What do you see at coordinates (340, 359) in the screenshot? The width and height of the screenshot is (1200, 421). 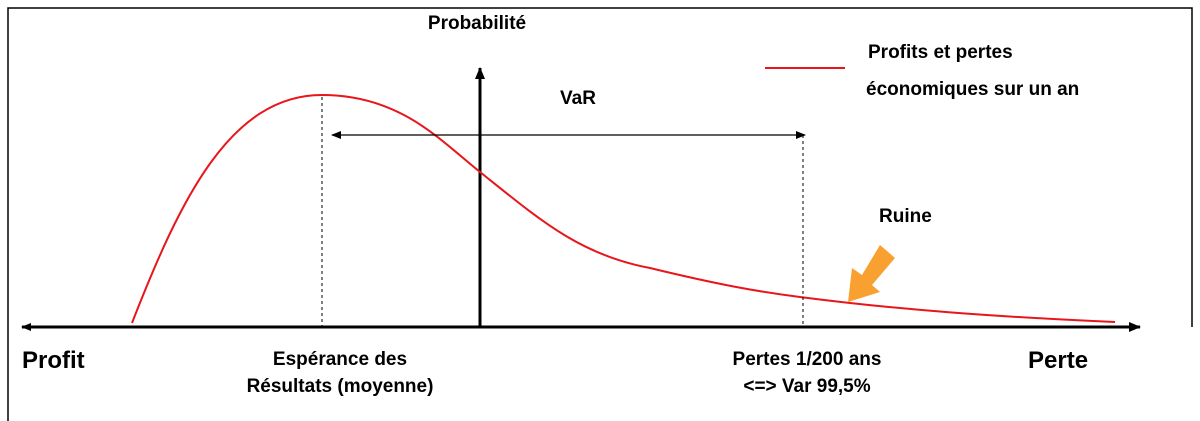 I see `mean-label: Espérance des` at bounding box center [340, 359].